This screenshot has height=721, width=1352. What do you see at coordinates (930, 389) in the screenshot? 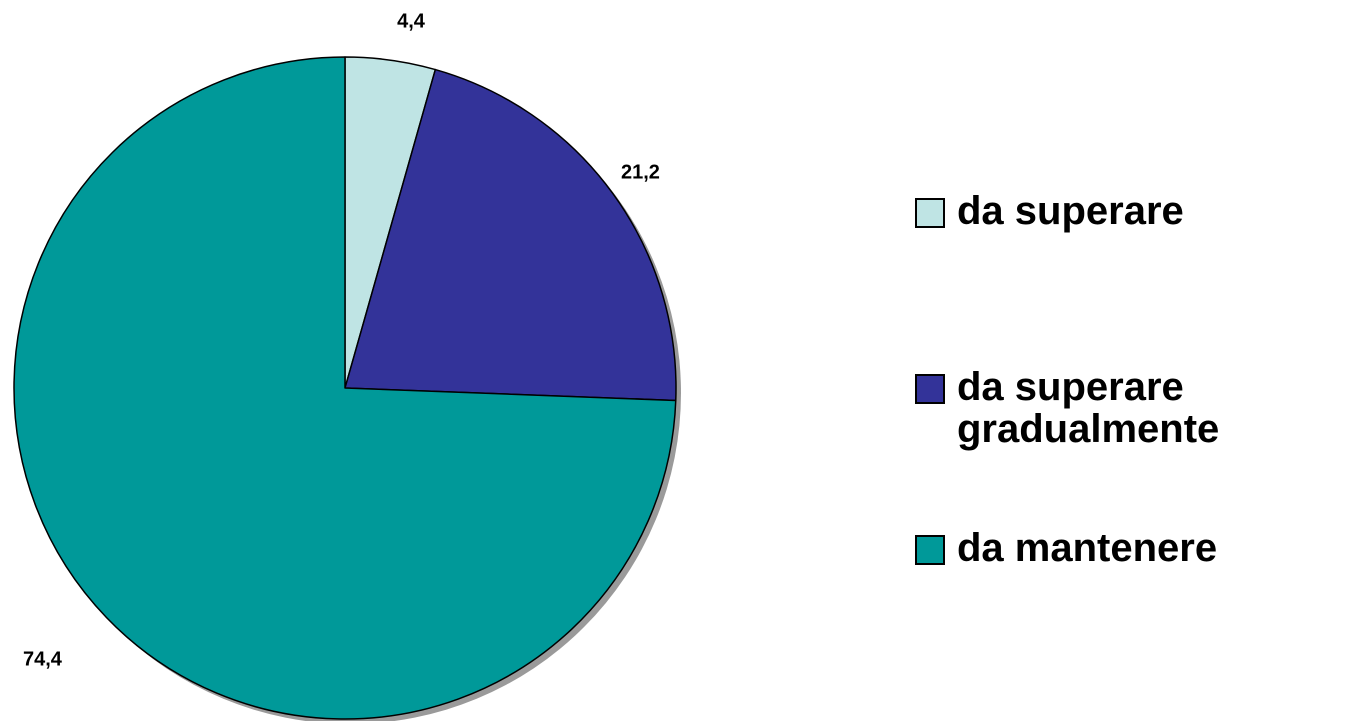
I see `legend-swatch-da-superare-gradualmente` at bounding box center [930, 389].